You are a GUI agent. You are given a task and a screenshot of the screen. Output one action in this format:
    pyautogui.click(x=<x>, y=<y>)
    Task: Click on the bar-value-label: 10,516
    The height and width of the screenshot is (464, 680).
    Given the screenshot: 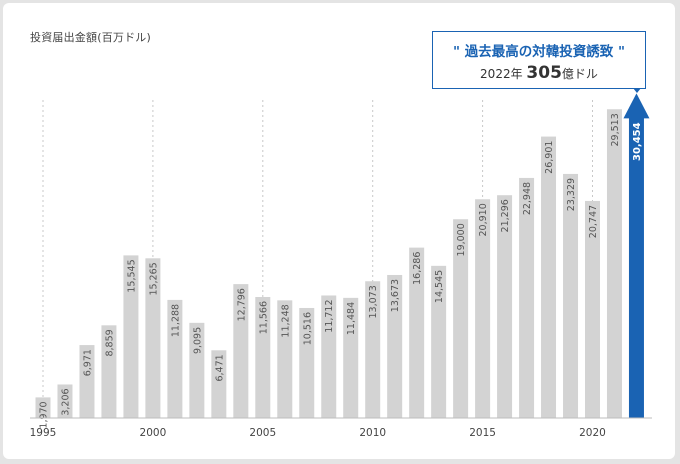 What is the action you would take?
    pyautogui.click(x=307, y=328)
    